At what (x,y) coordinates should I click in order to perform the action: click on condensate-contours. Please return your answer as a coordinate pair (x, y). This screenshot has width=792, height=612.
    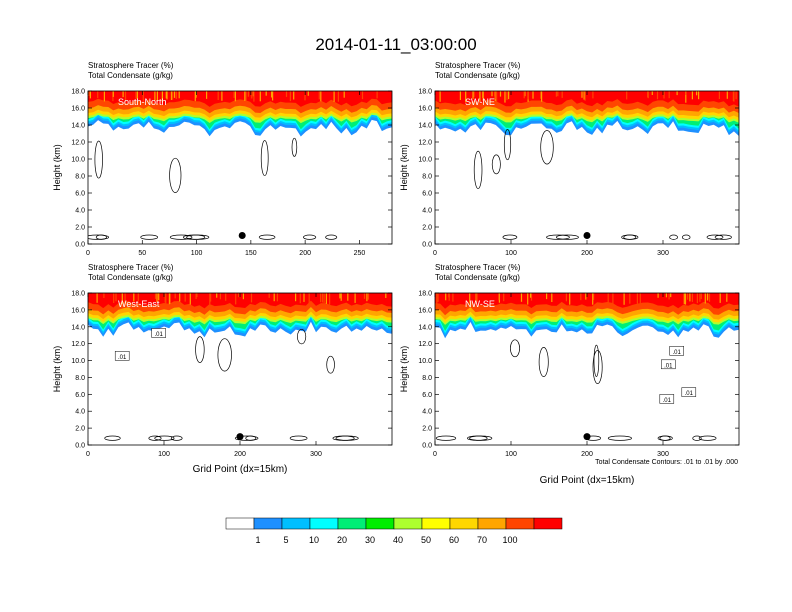
    Looking at the image, I should click on (231, 384).